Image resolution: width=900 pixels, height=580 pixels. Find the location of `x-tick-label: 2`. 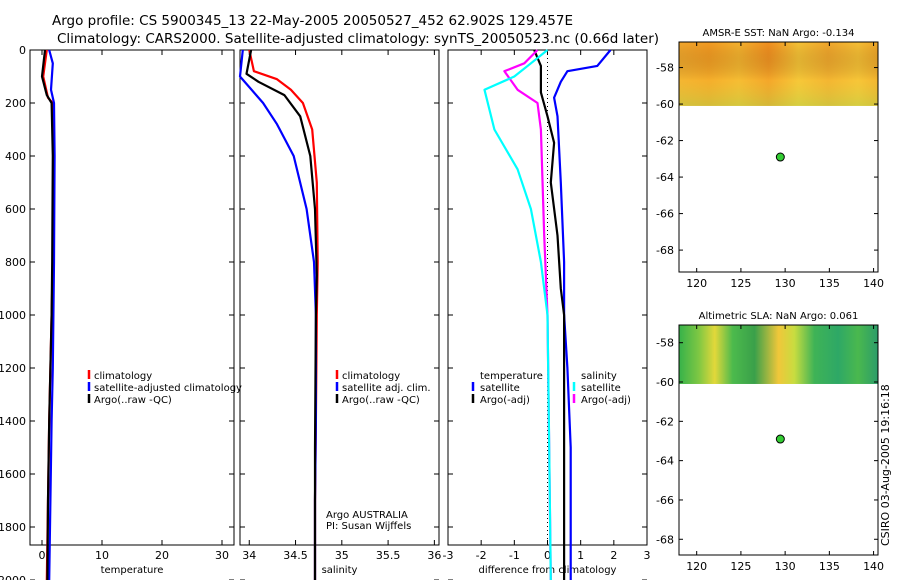

x-tick-label: 2 is located at coordinates (613, 555).